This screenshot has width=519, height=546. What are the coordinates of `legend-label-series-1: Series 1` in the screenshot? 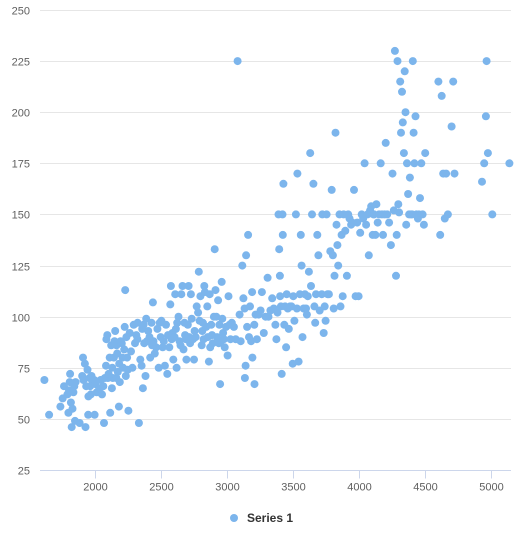 It's located at (270, 518).